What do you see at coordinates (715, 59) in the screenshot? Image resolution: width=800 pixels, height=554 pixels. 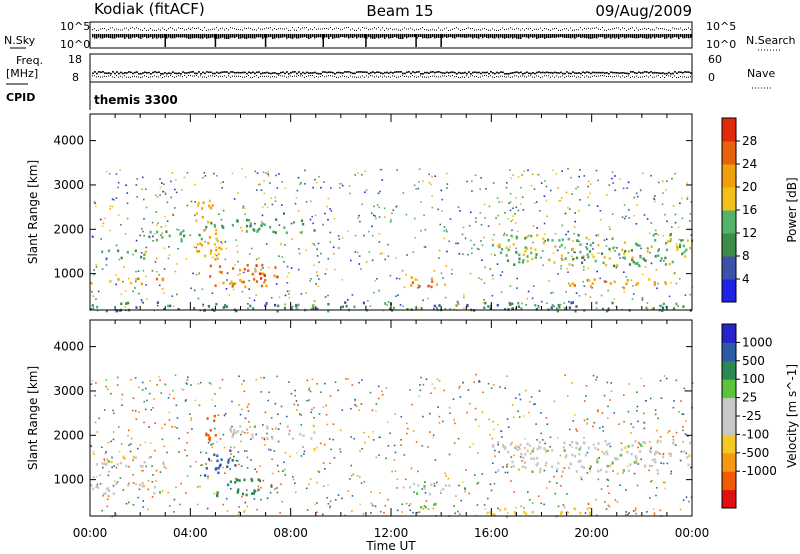 I see `nave-tick-high: 60` at bounding box center [715, 59].